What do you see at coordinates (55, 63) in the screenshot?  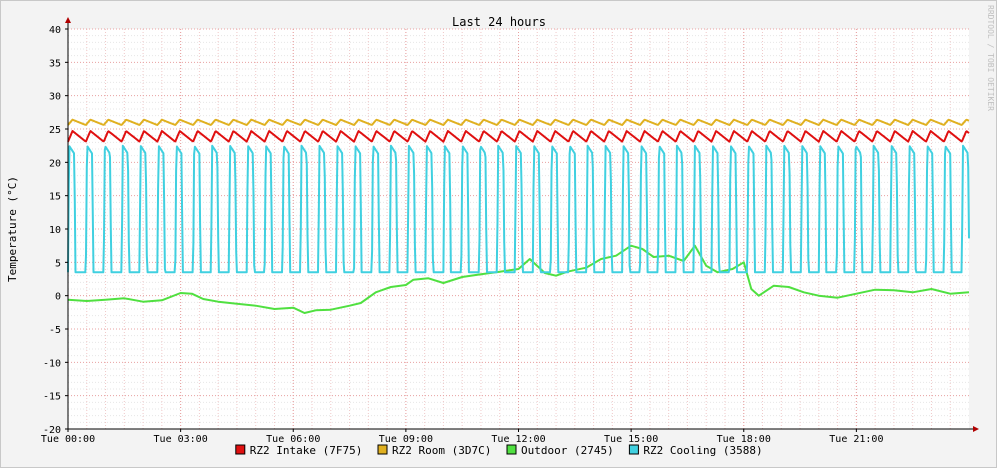 I see `y-tick-label: 35` at bounding box center [55, 63].